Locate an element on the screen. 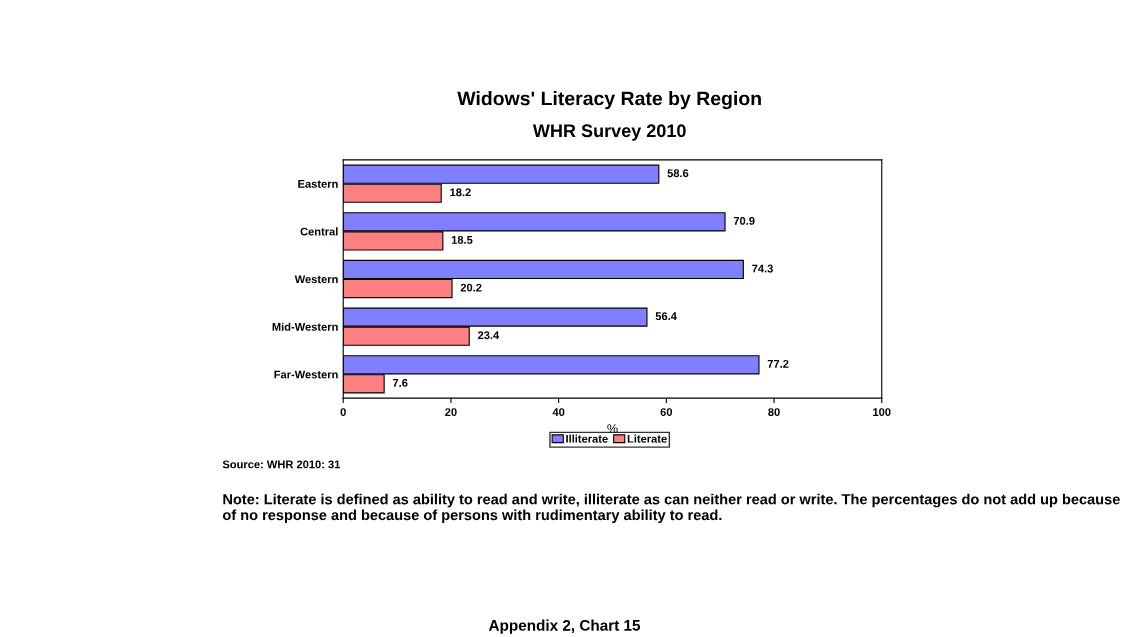  data-label: 7.6 is located at coordinates (400, 382).